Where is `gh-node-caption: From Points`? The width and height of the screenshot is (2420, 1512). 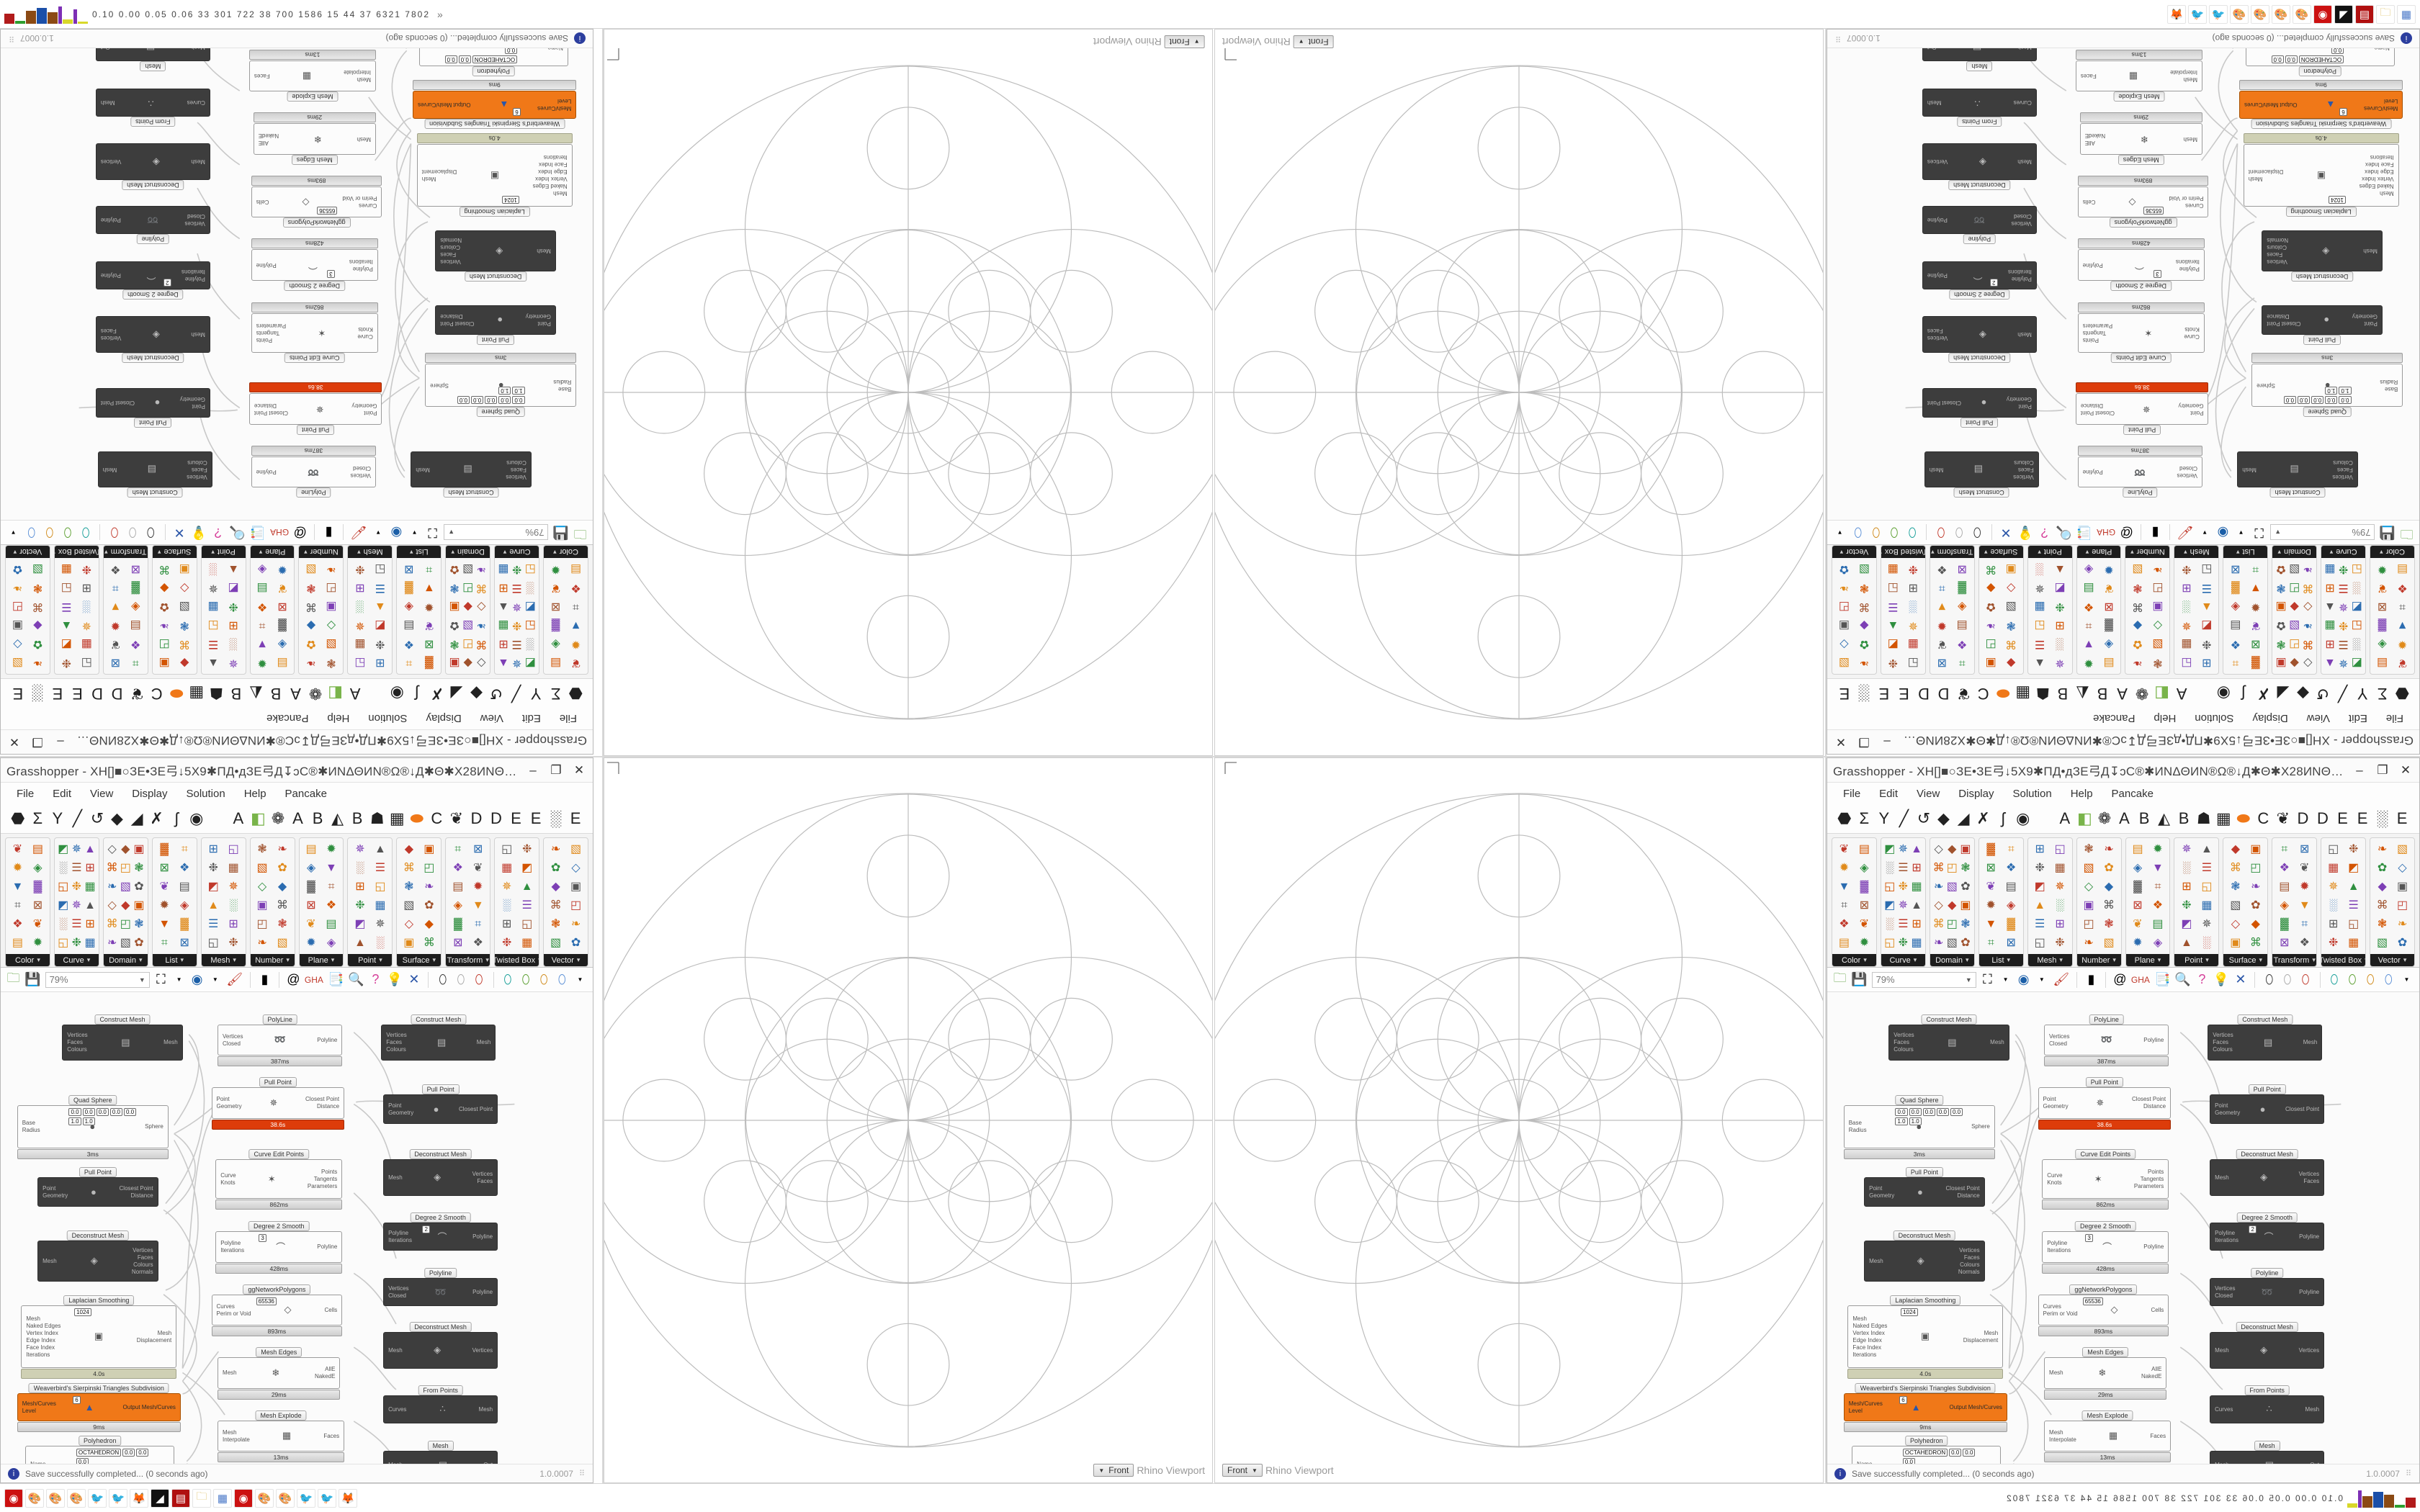 gh-node-caption: From Points is located at coordinates (153, 122).